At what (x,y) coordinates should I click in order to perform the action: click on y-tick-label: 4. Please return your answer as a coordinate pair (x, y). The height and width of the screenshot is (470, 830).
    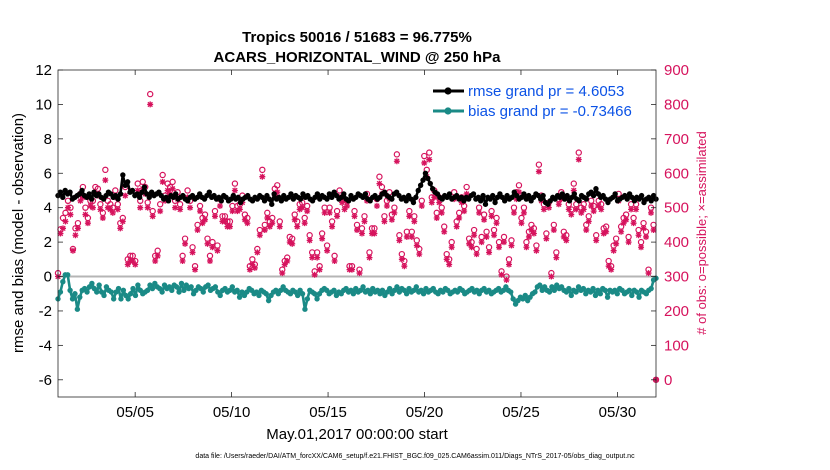
    Looking at the image, I should click on (48, 208).